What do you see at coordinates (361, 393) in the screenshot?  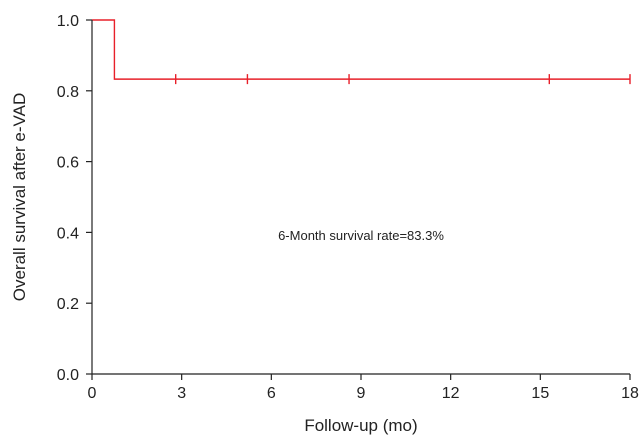 I see `x-tick-label: 9` at bounding box center [361, 393].